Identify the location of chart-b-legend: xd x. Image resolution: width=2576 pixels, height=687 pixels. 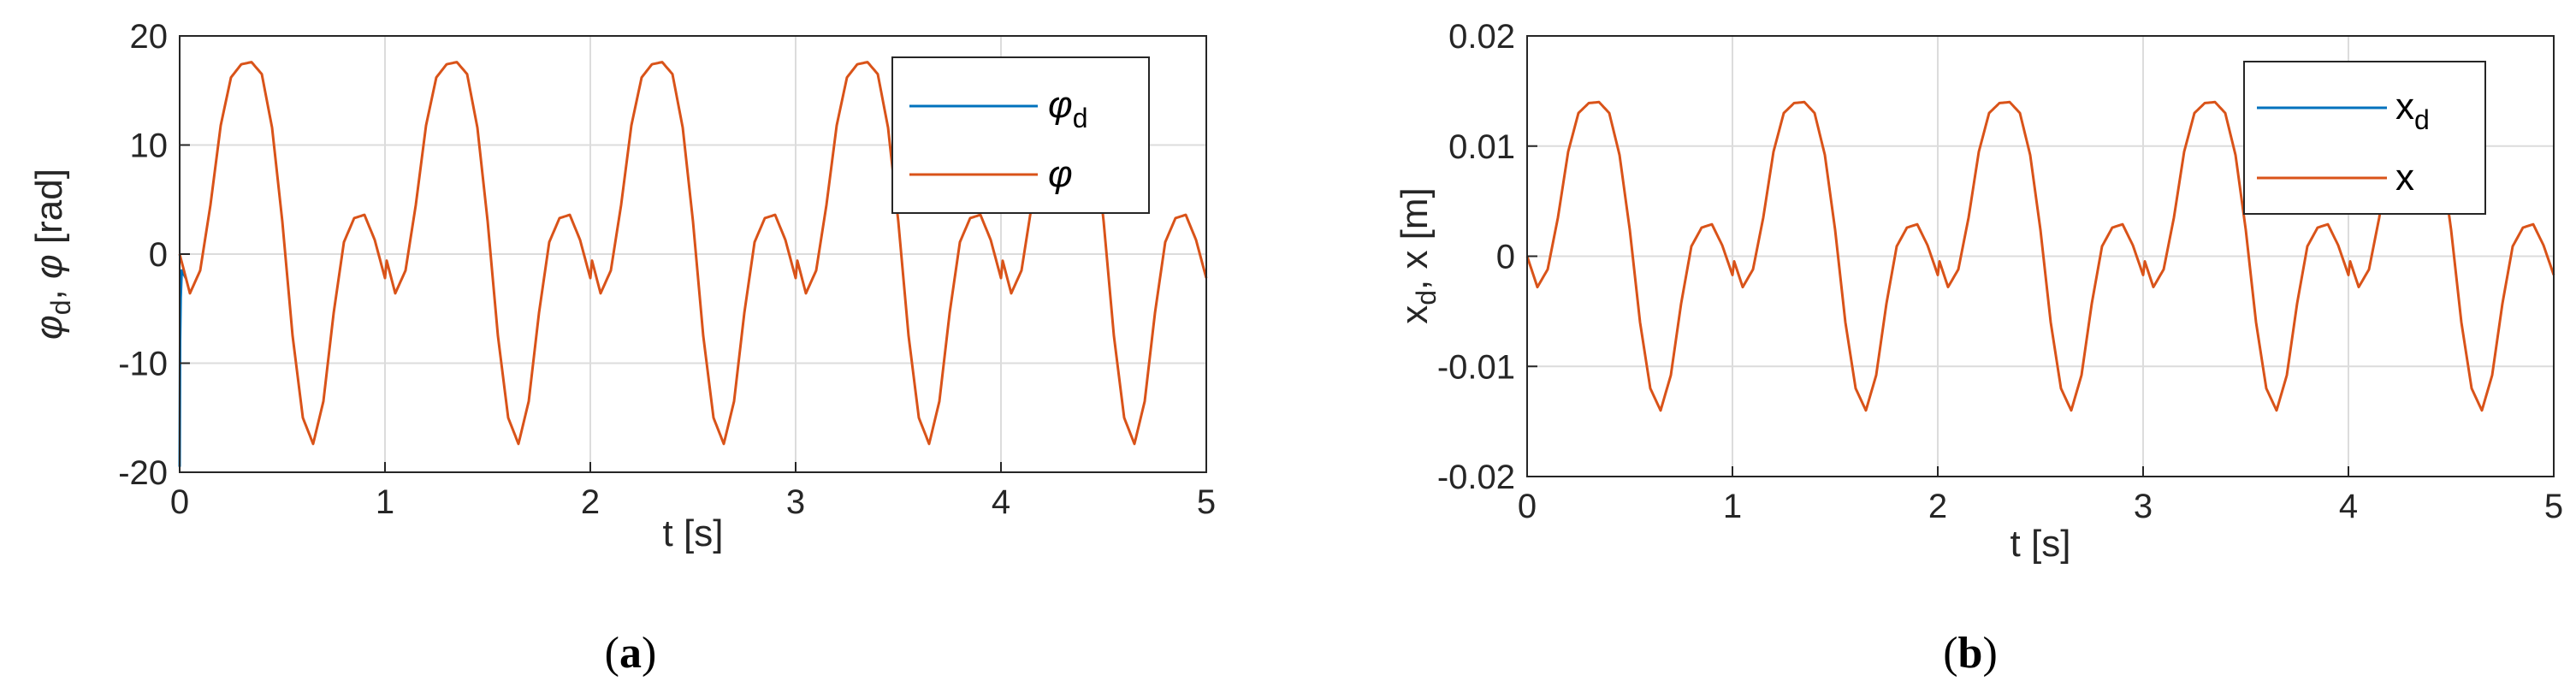
(2364, 138).